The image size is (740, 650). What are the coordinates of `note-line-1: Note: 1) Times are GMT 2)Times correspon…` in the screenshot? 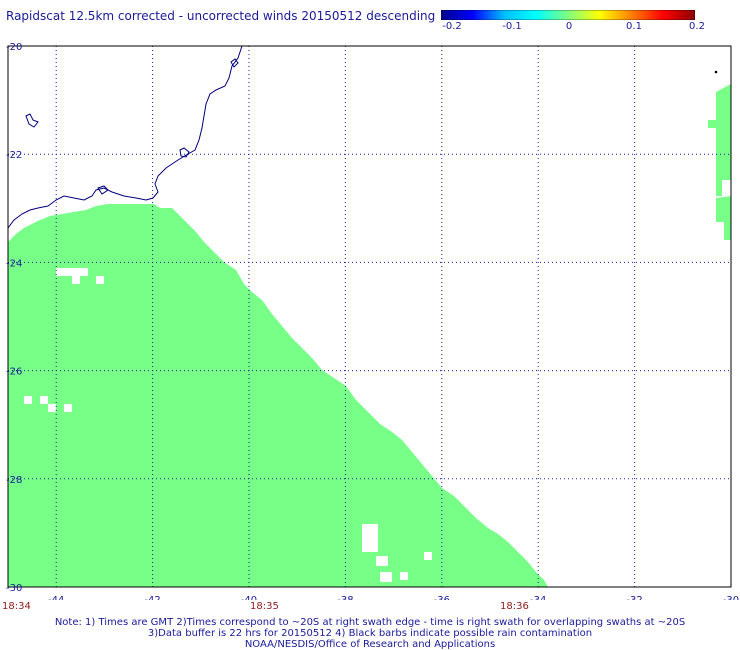 It's located at (370, 622).